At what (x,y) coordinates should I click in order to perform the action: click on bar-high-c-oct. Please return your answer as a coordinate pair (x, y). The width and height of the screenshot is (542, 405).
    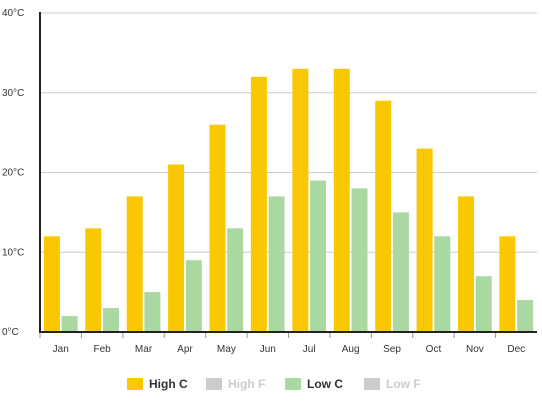
    Looking at the image, I should click on (424, 240).